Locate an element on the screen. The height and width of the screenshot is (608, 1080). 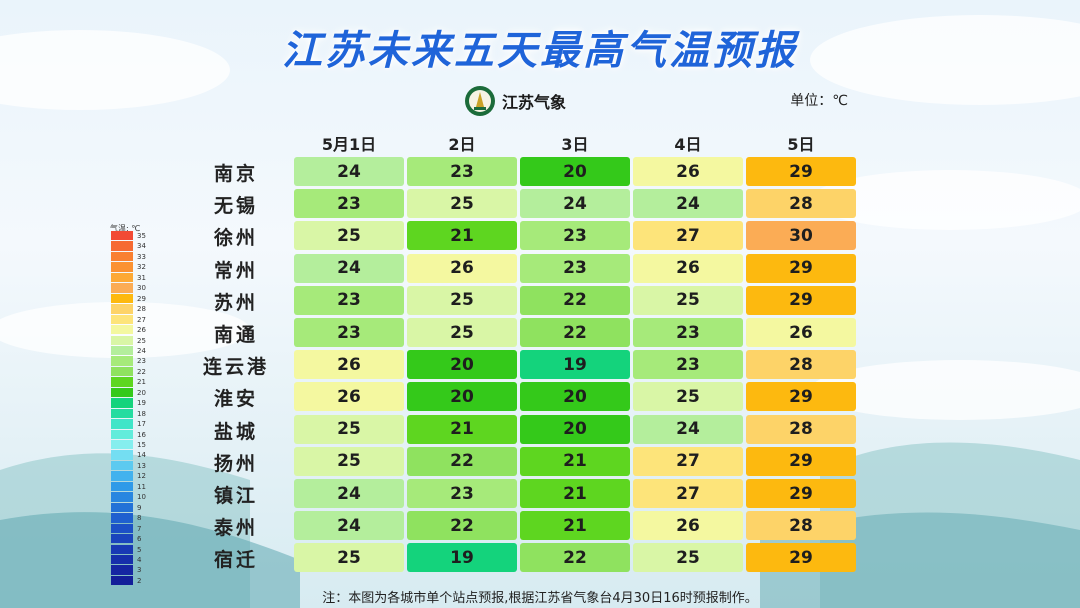
legend-label: 18 is located at coordinates (141, 413).